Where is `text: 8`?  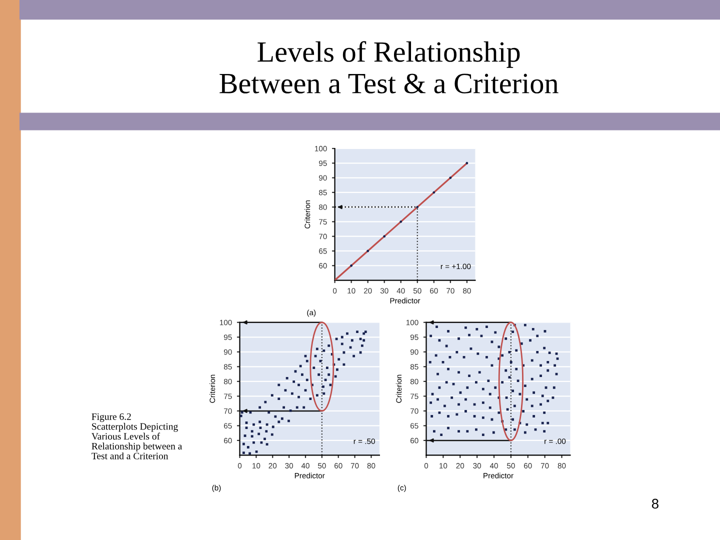
text: 8 is located at coordinates (655, 503).